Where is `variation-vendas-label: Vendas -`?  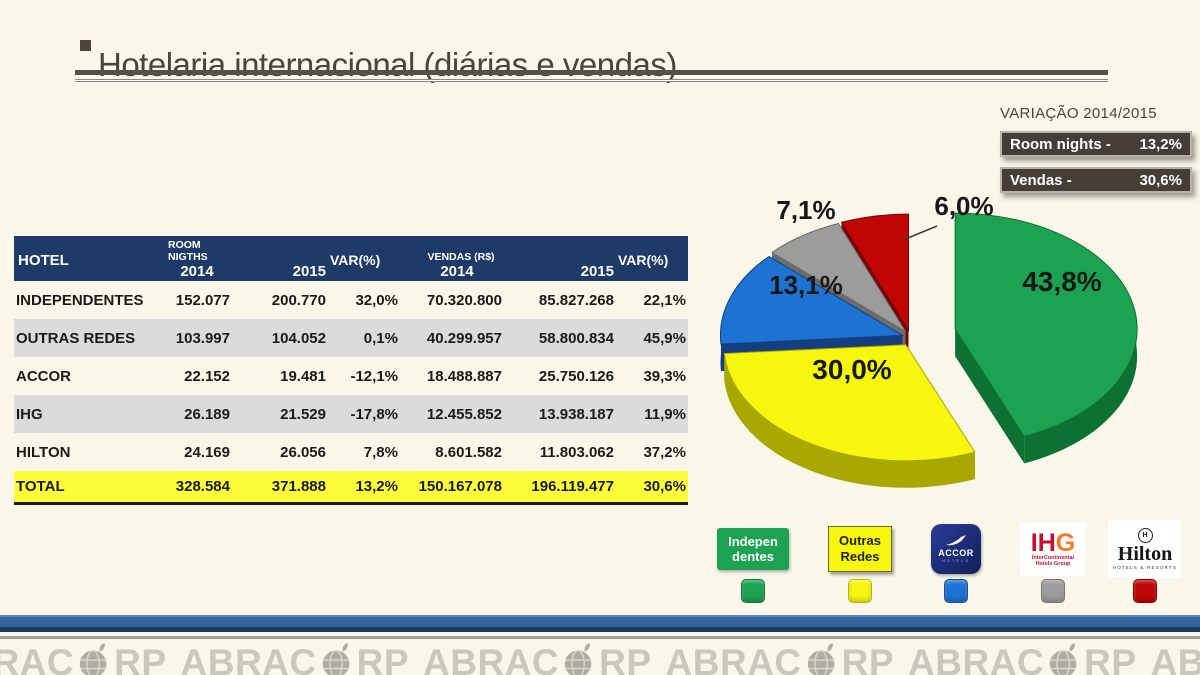 variation-vendas-label: Vendas - is located at coordinates (1041, 180).